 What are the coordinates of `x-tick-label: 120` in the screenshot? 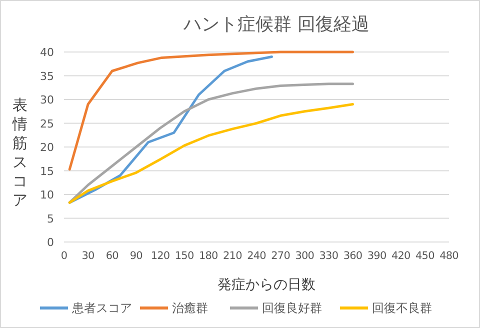 It's located at (160, 256).